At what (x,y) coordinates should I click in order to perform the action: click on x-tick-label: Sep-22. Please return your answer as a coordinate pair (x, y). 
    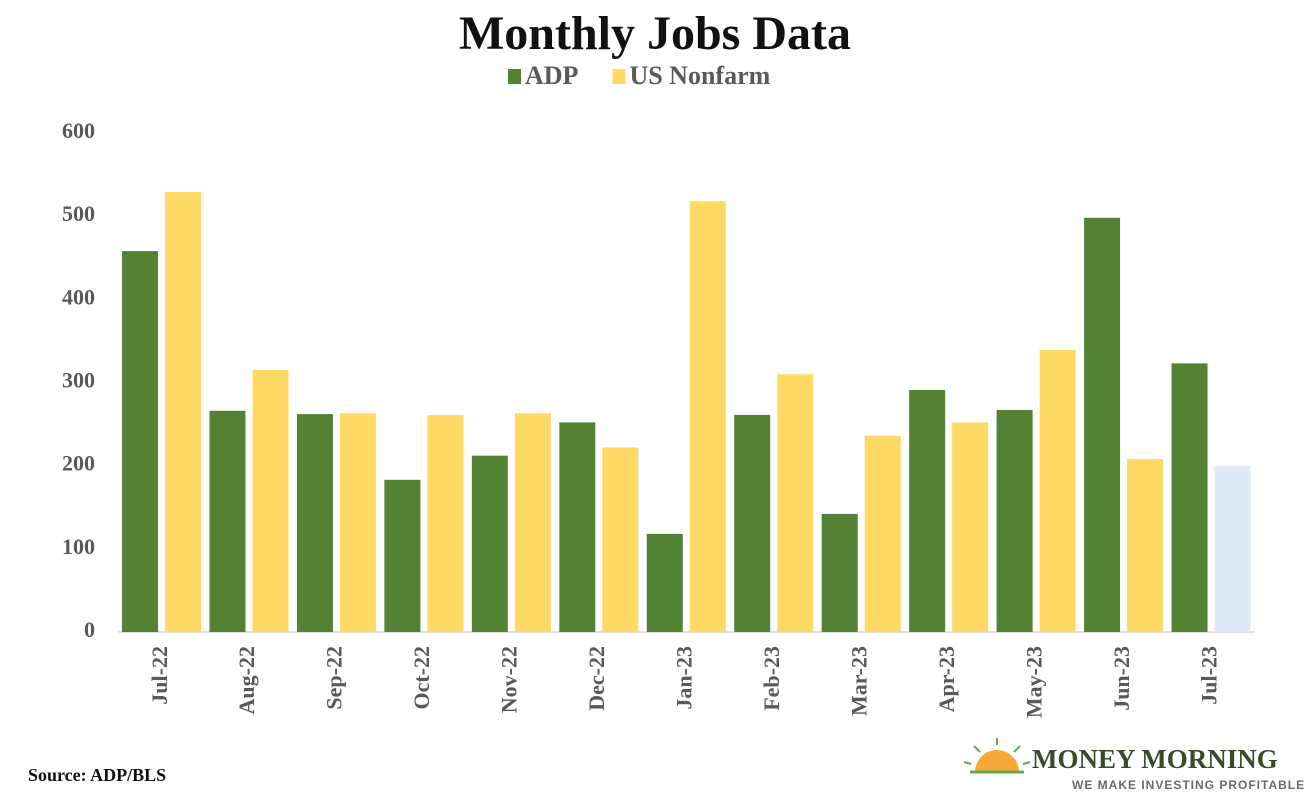
    Looking at the image, I should click on (334, 678).